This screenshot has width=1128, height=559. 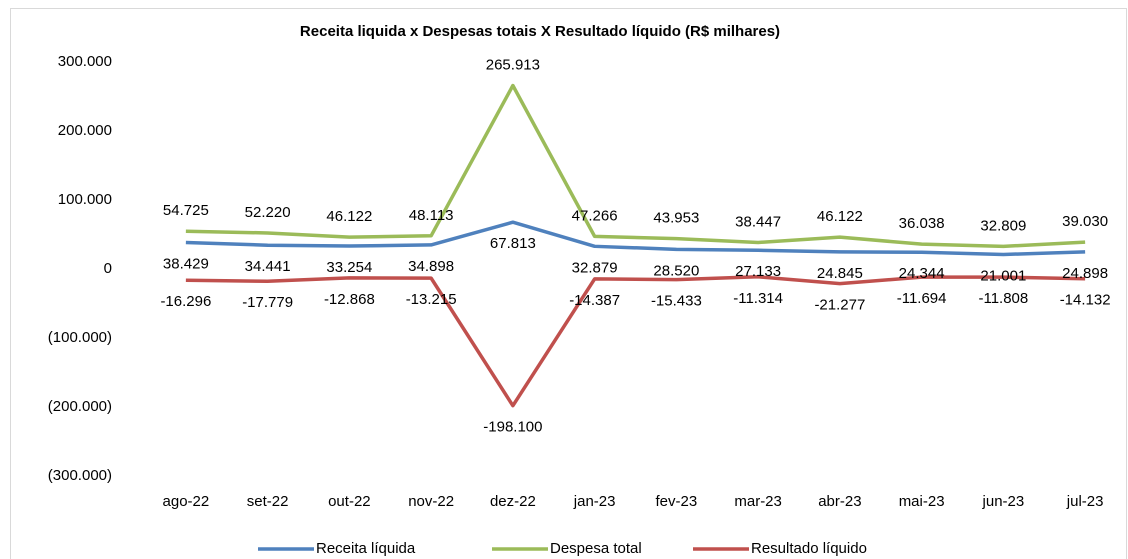 I want to click on data-label: 265.913, so click(x=513, y=64).